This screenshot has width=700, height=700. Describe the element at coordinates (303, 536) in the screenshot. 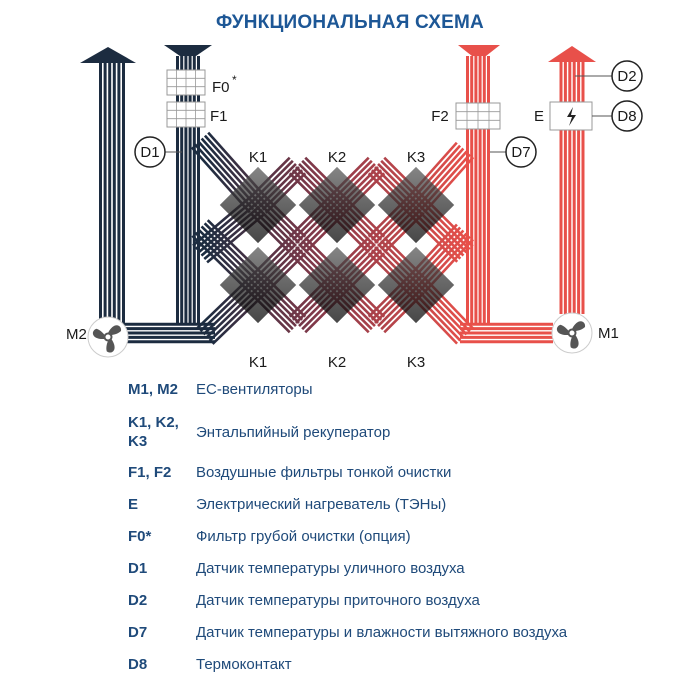

I see `legend-description: Фильтр грубой очистки (опция)` at that location.